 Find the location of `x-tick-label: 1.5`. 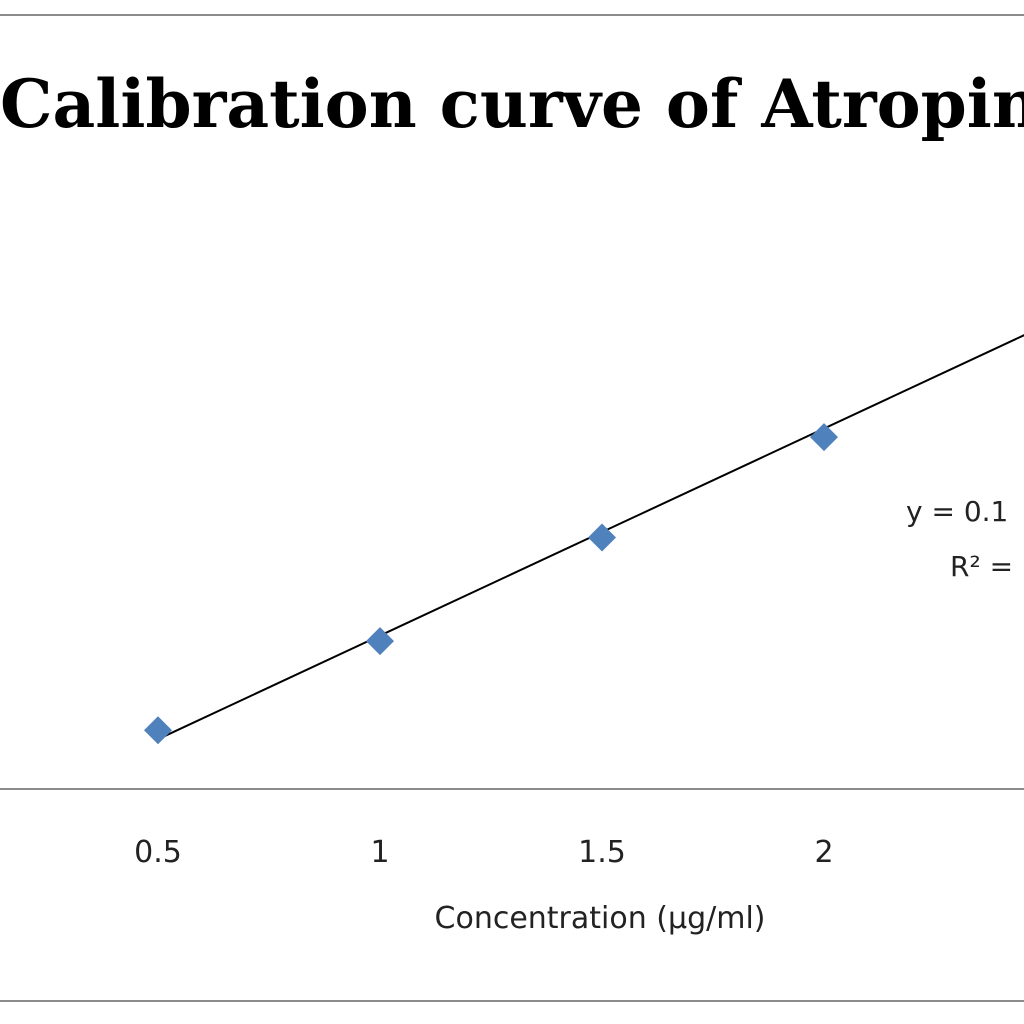

x-tick-label: 1.5 is located at coordinates (602, 852).